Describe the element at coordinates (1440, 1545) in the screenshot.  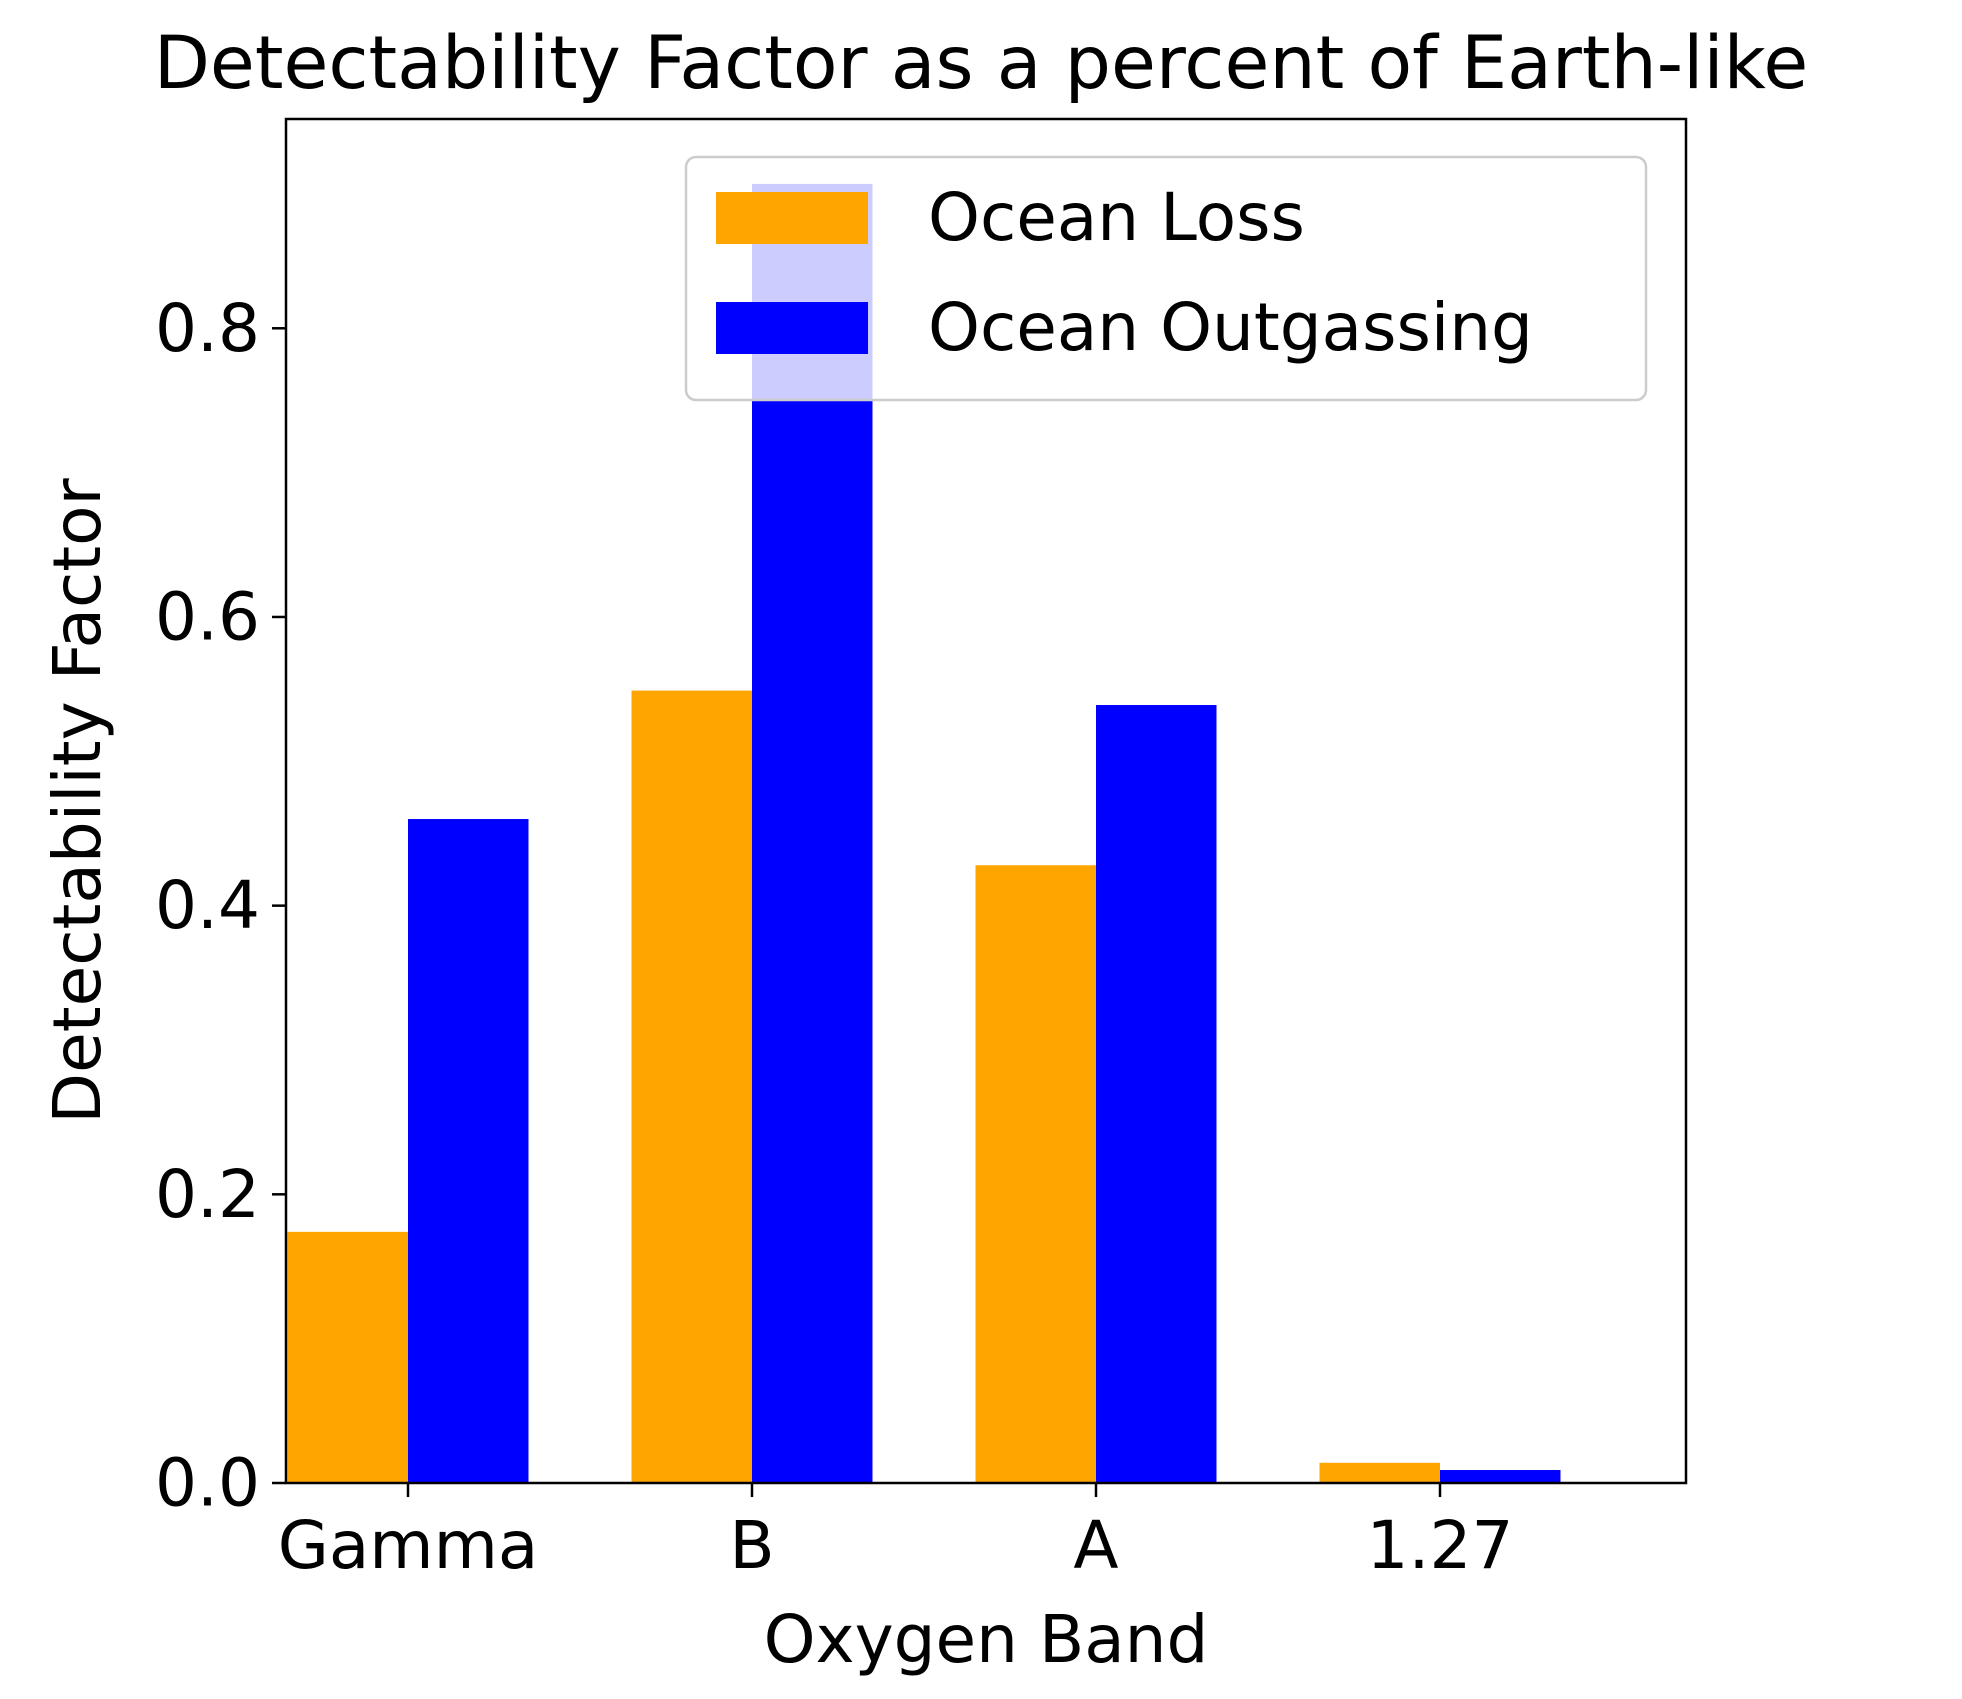
I see `x-tick-label: 1.27` at that location.